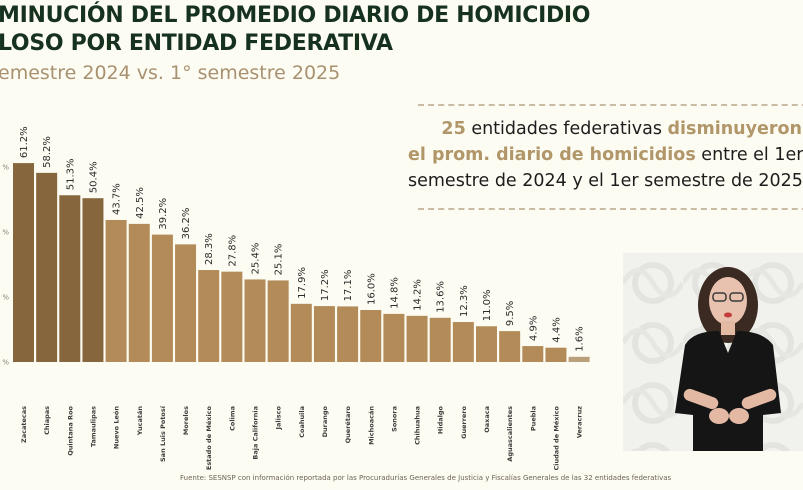  Describe the element at coordinates (117, 199) in the screenshot. I see `value-label: 43.7%` at that location.